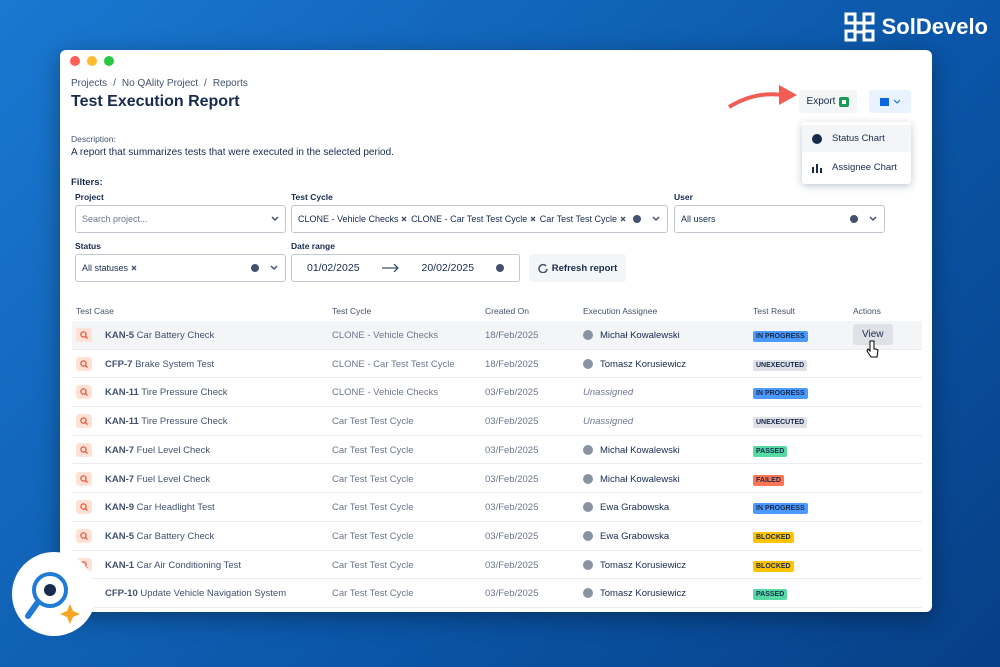 The height and width of the screenshot is (667, 1000). What do you see at coordinates (87, 182) in the screenshot?
I see `filters-label: Filters:` at bounding box center [87, 182].